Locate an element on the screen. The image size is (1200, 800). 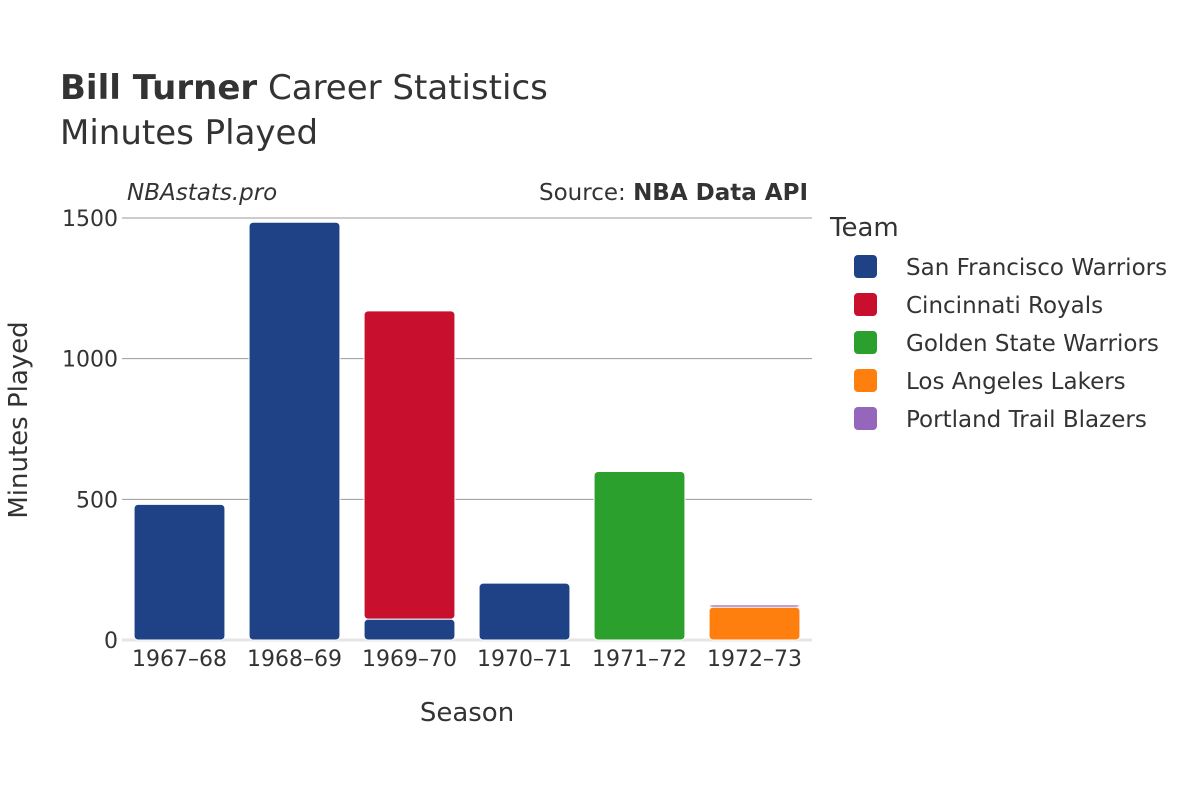
x-tick-label: 1970–71 is located at coordinates (524, 659).